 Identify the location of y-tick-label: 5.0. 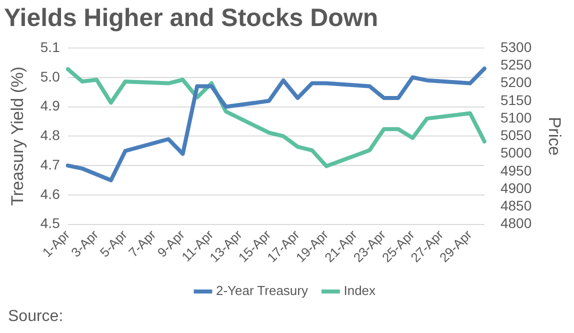
(50, 76).